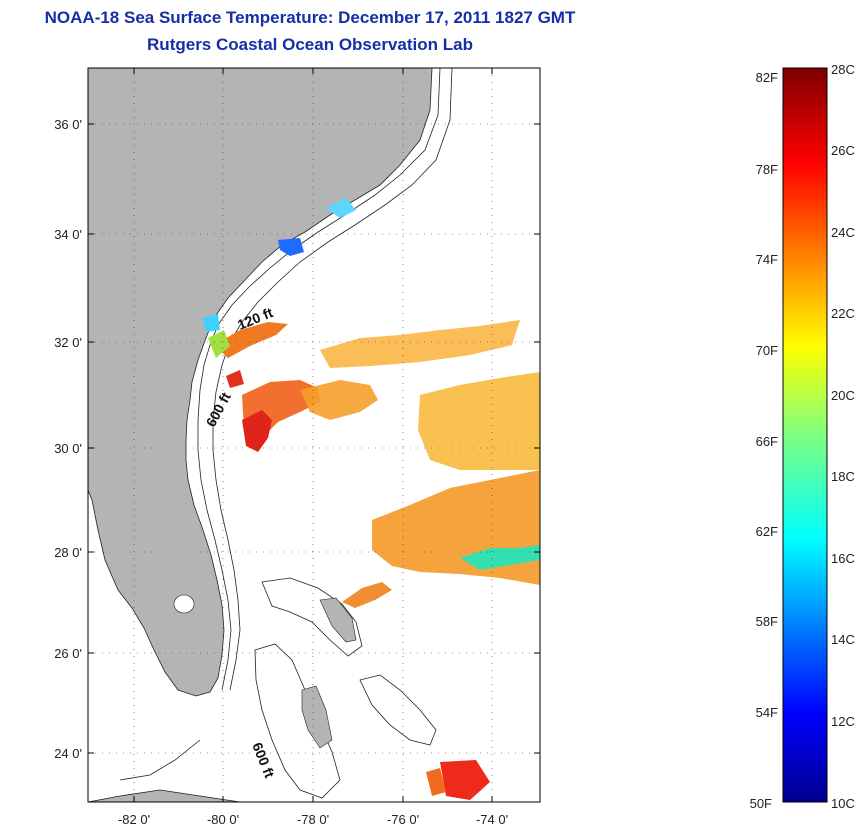  I want to click on lon-label: -82 0', so click(134, 819).